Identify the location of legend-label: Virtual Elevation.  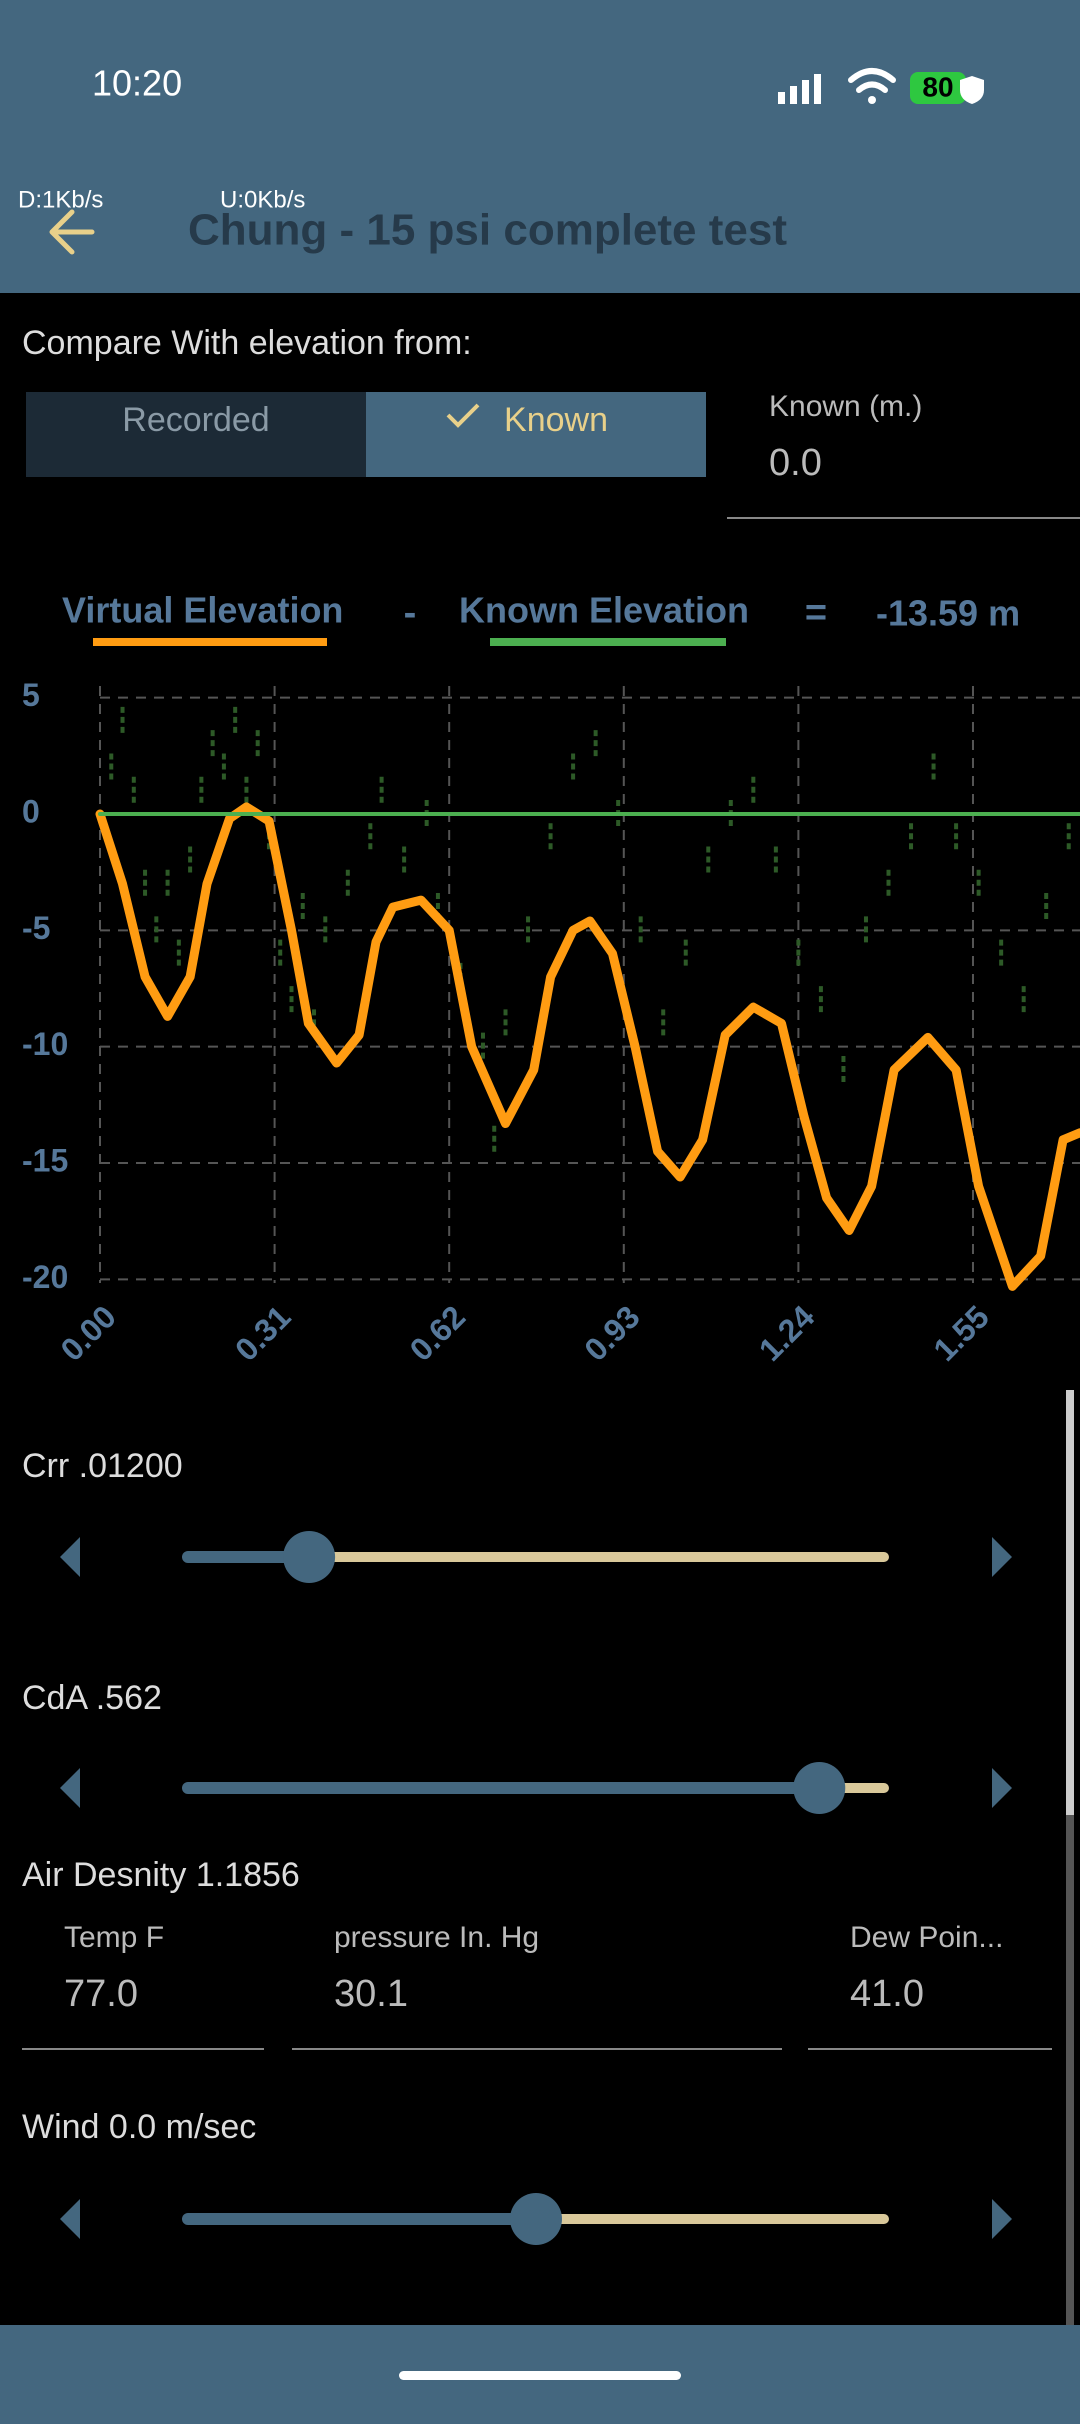
(202, 610).